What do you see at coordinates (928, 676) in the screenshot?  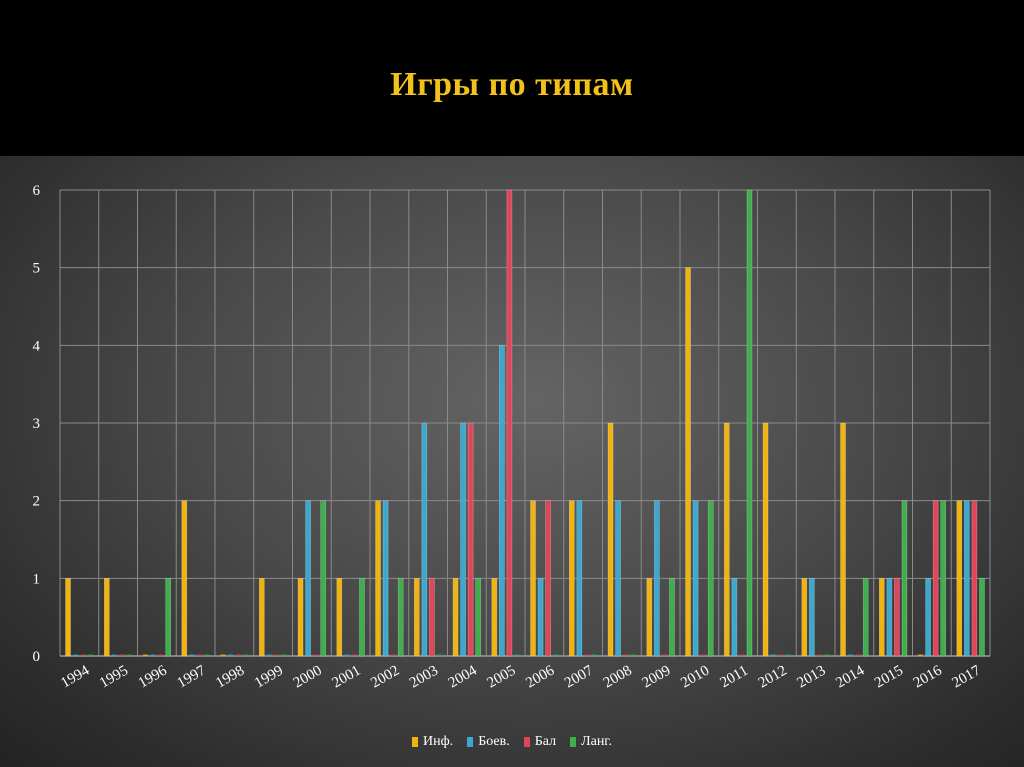 I see `x-tick-label: 2016` at bounding box center [928, 676].